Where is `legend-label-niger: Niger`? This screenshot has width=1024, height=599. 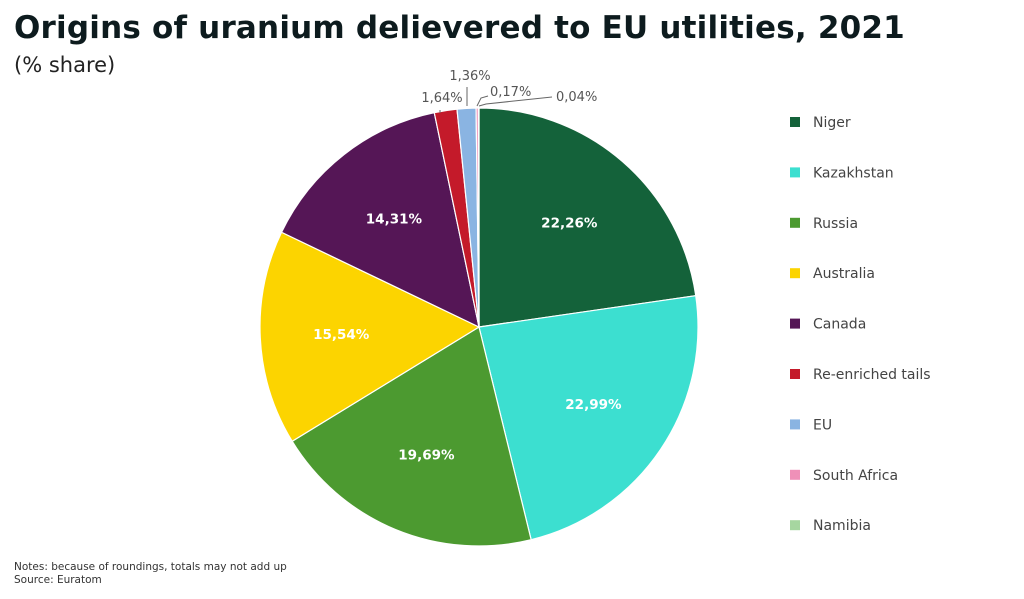 legend-label-niger: Niger is located at coordinates (832, 123).